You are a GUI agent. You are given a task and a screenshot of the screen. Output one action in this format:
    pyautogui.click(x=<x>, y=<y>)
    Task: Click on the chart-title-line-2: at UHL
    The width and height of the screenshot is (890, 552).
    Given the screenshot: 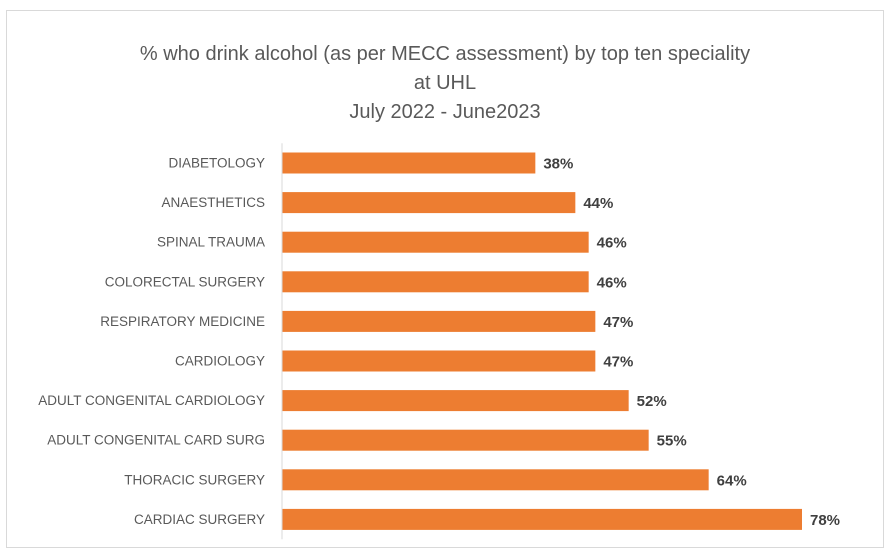 What is the action you would take?
    pyautogui.click(x=445, y=83)
    